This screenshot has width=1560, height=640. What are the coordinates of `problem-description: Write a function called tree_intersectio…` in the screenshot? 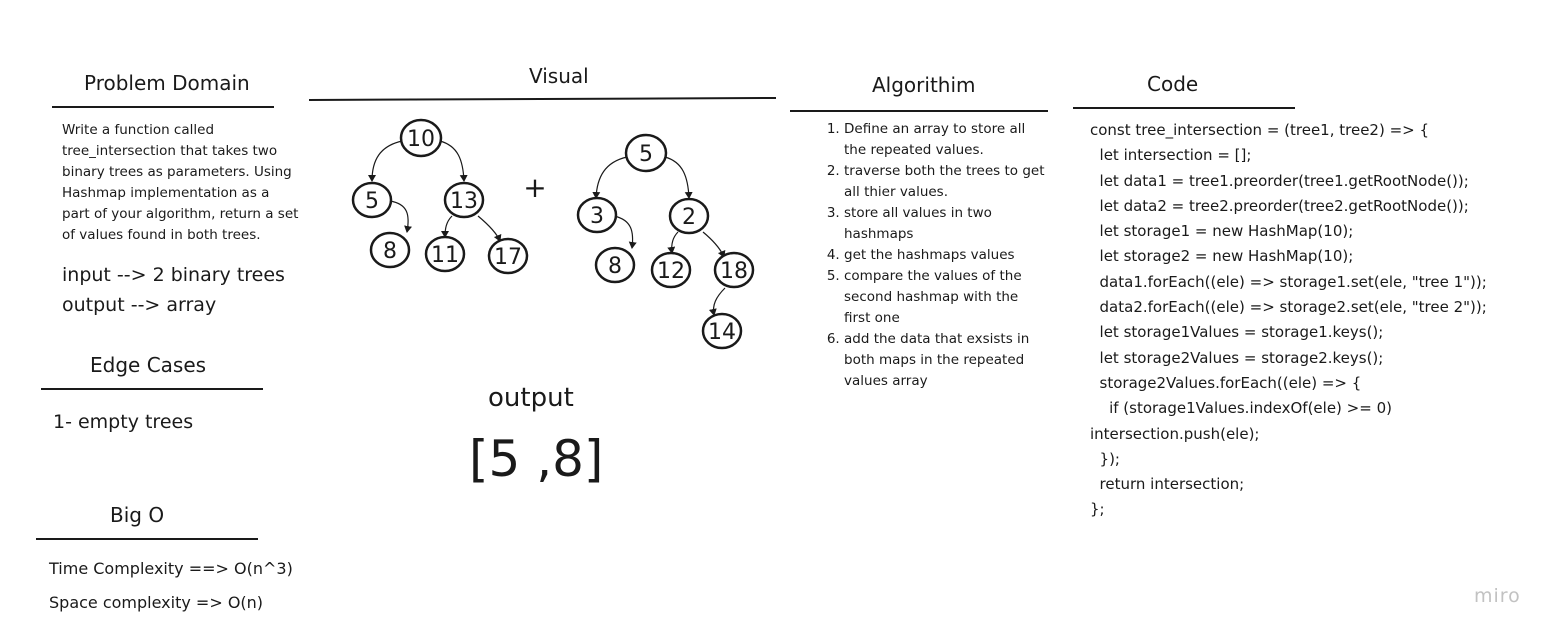 It's located at (187, 183).